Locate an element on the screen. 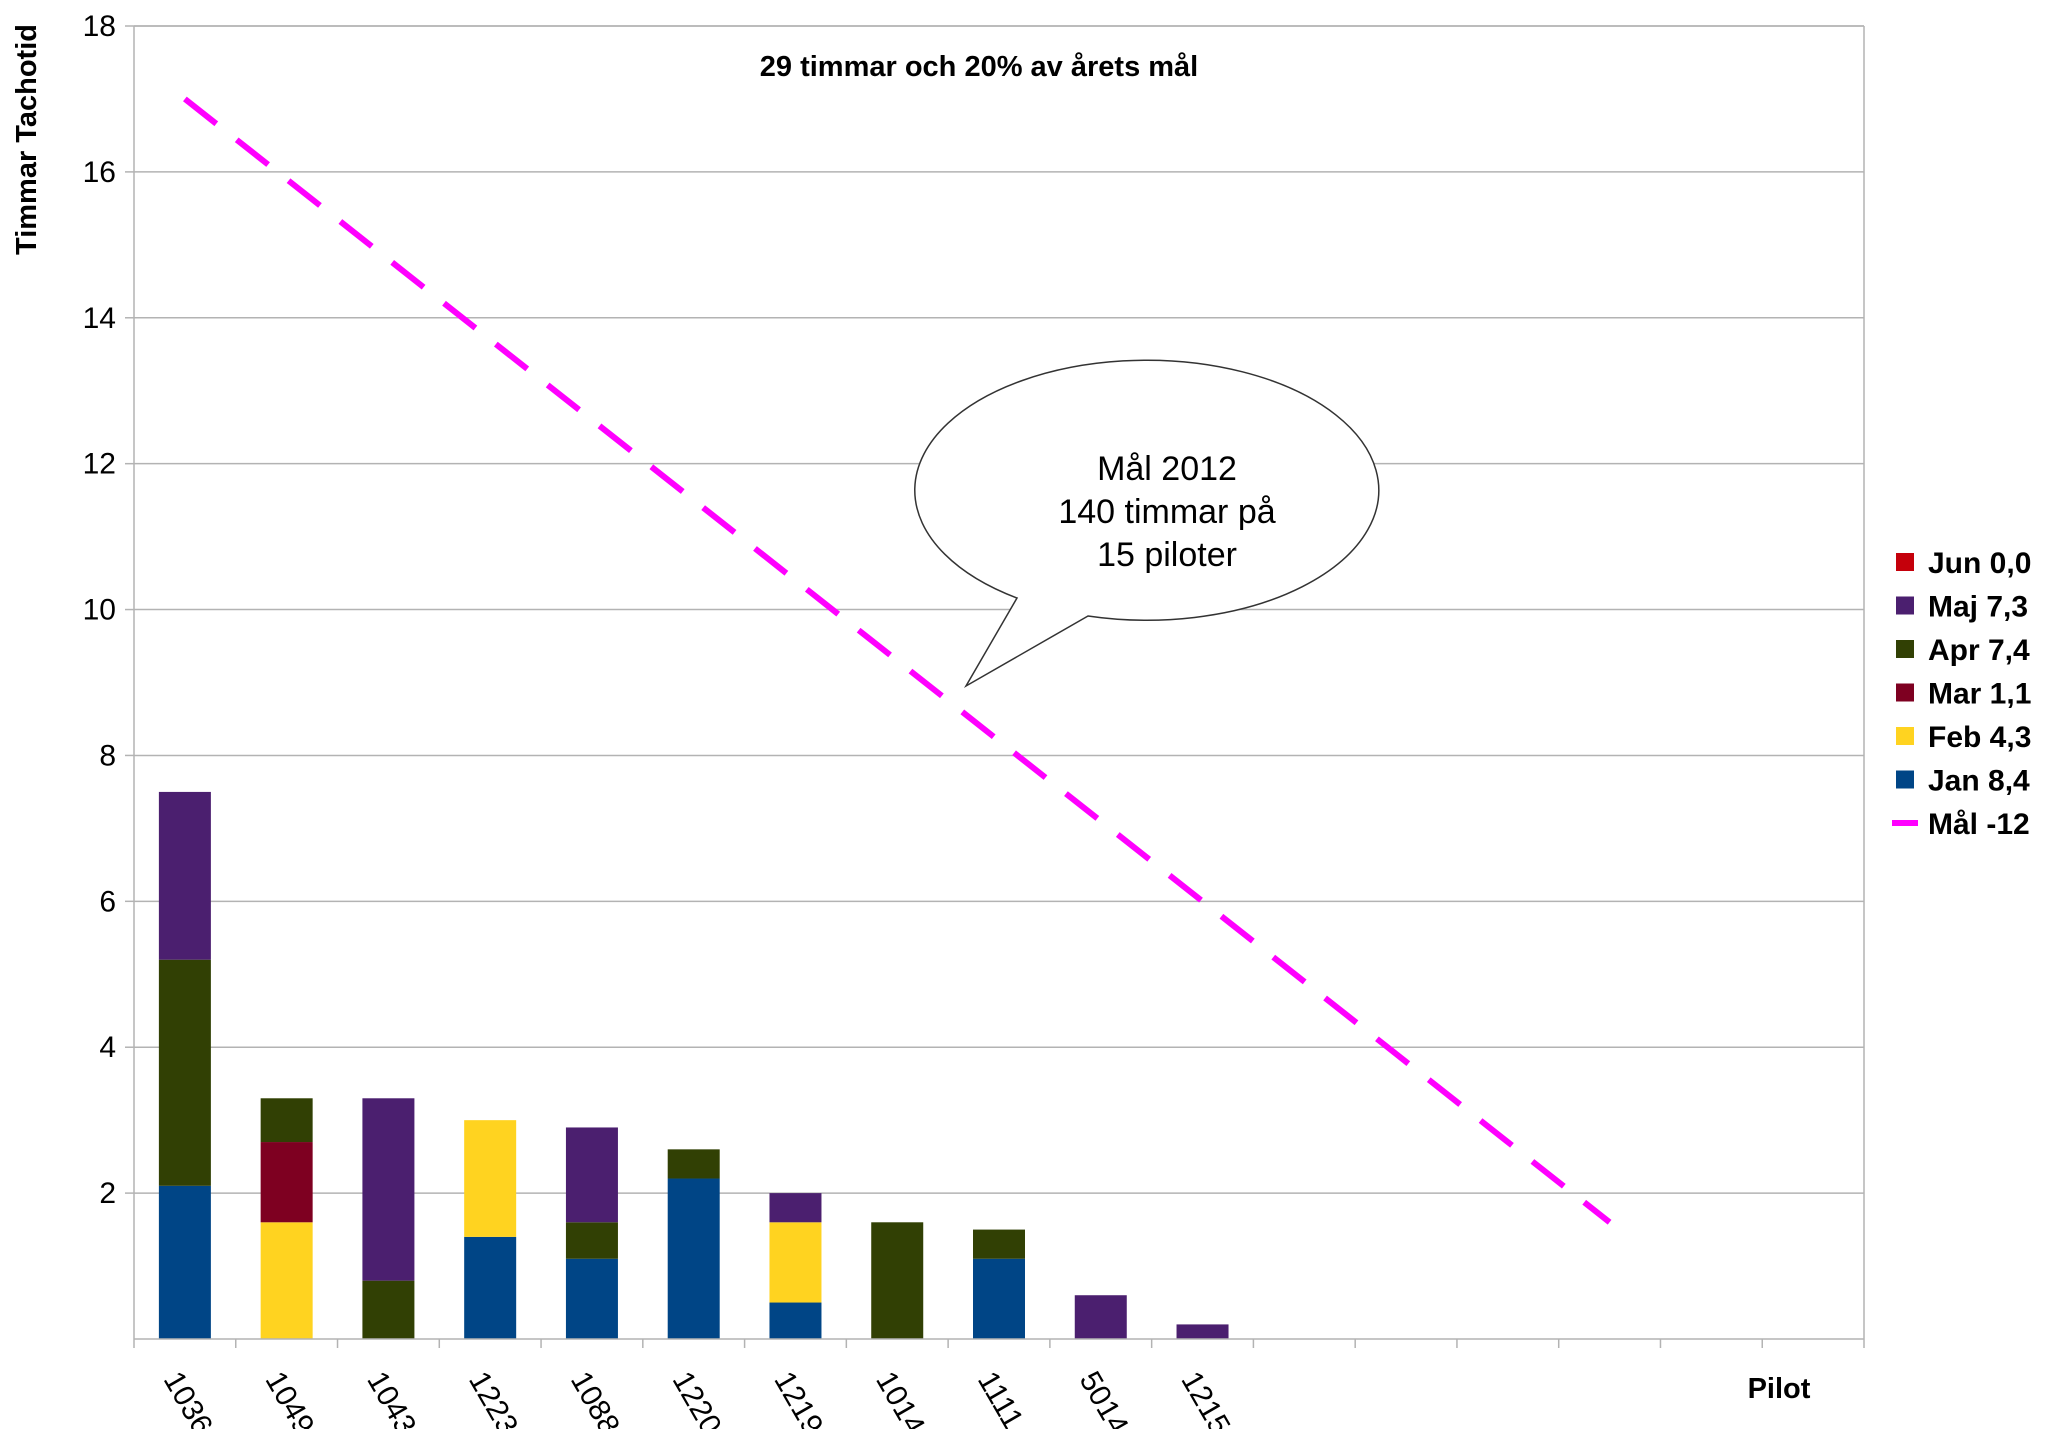  callout-line-3: 15 piloter is located at coordinates (1167, 555).